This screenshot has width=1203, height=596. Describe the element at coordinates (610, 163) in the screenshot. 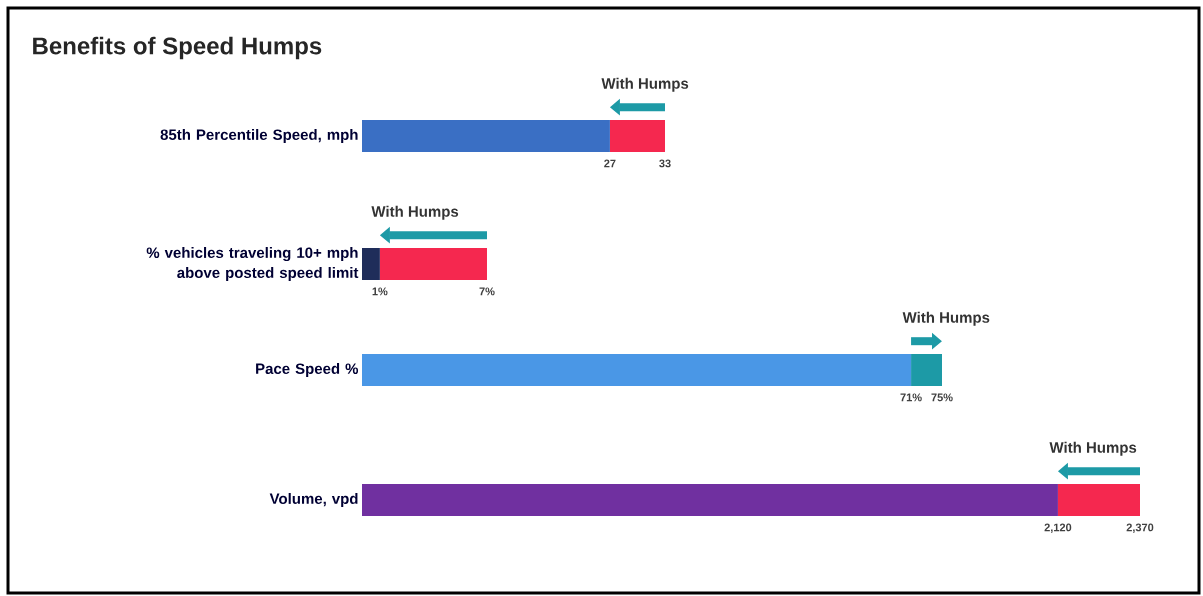

I see `x-tick-label: 27` at that location.